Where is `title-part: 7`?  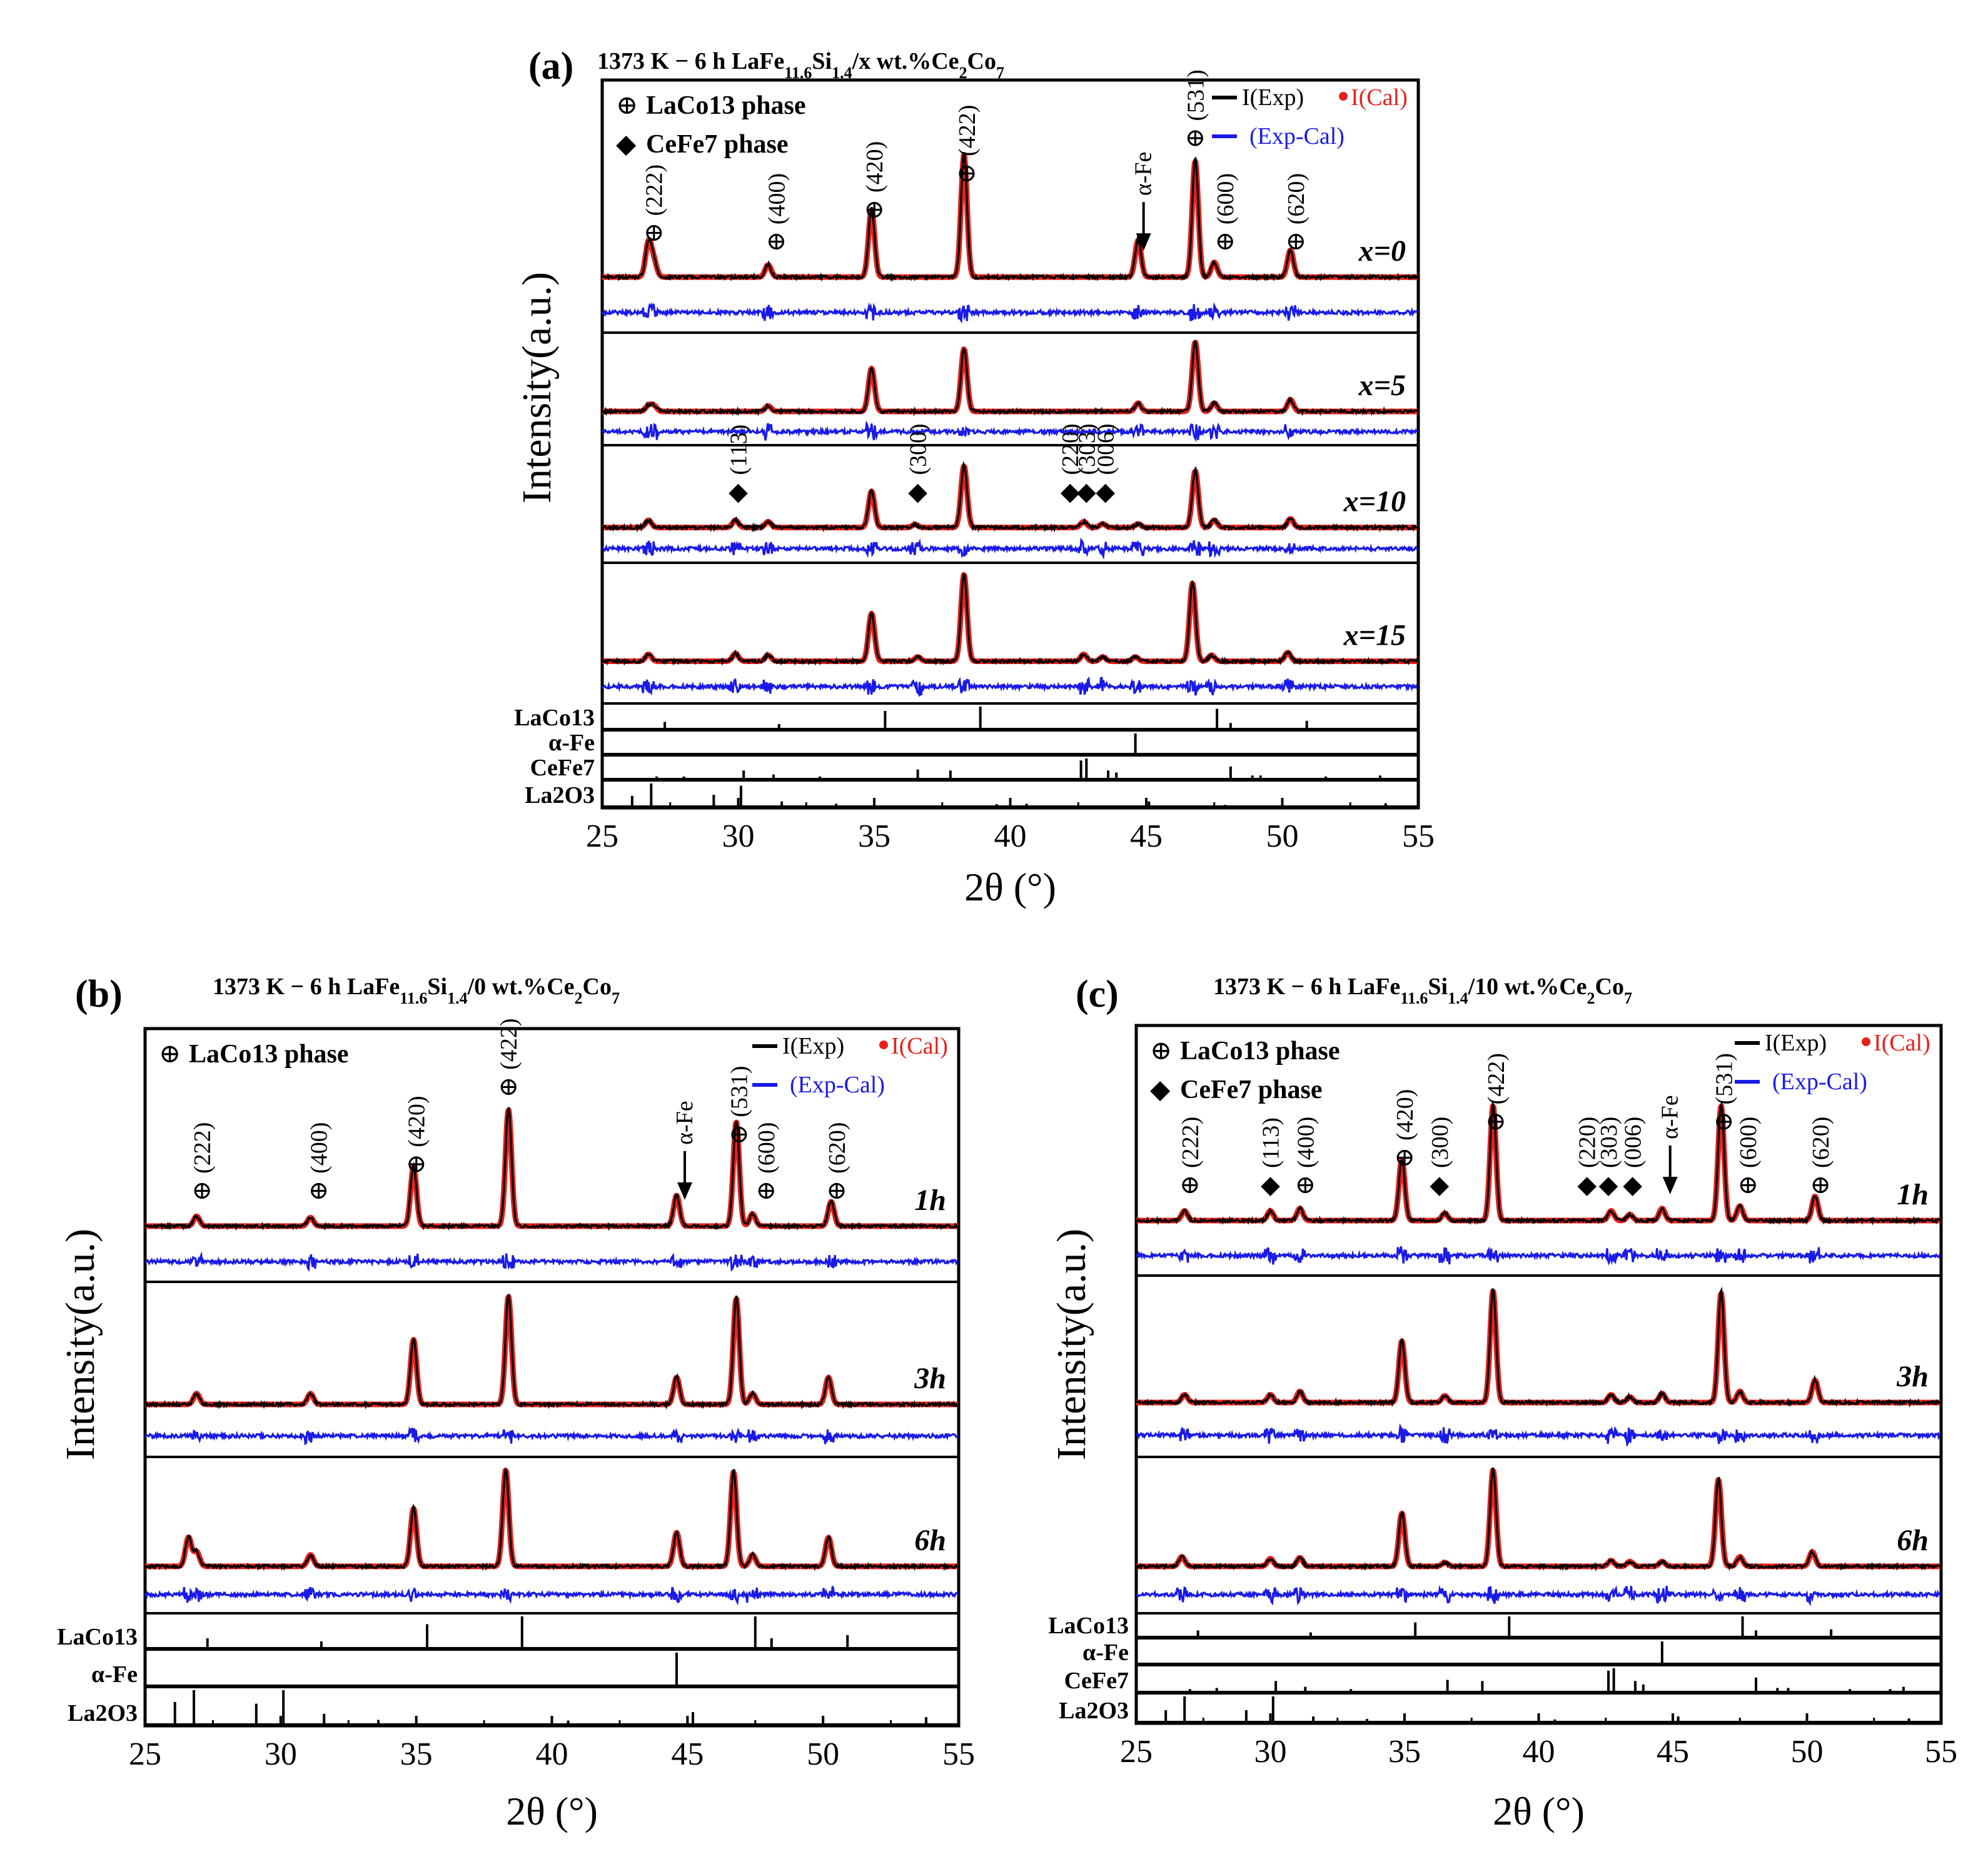 title-part: 7 is located at coordinates (1000, 73).